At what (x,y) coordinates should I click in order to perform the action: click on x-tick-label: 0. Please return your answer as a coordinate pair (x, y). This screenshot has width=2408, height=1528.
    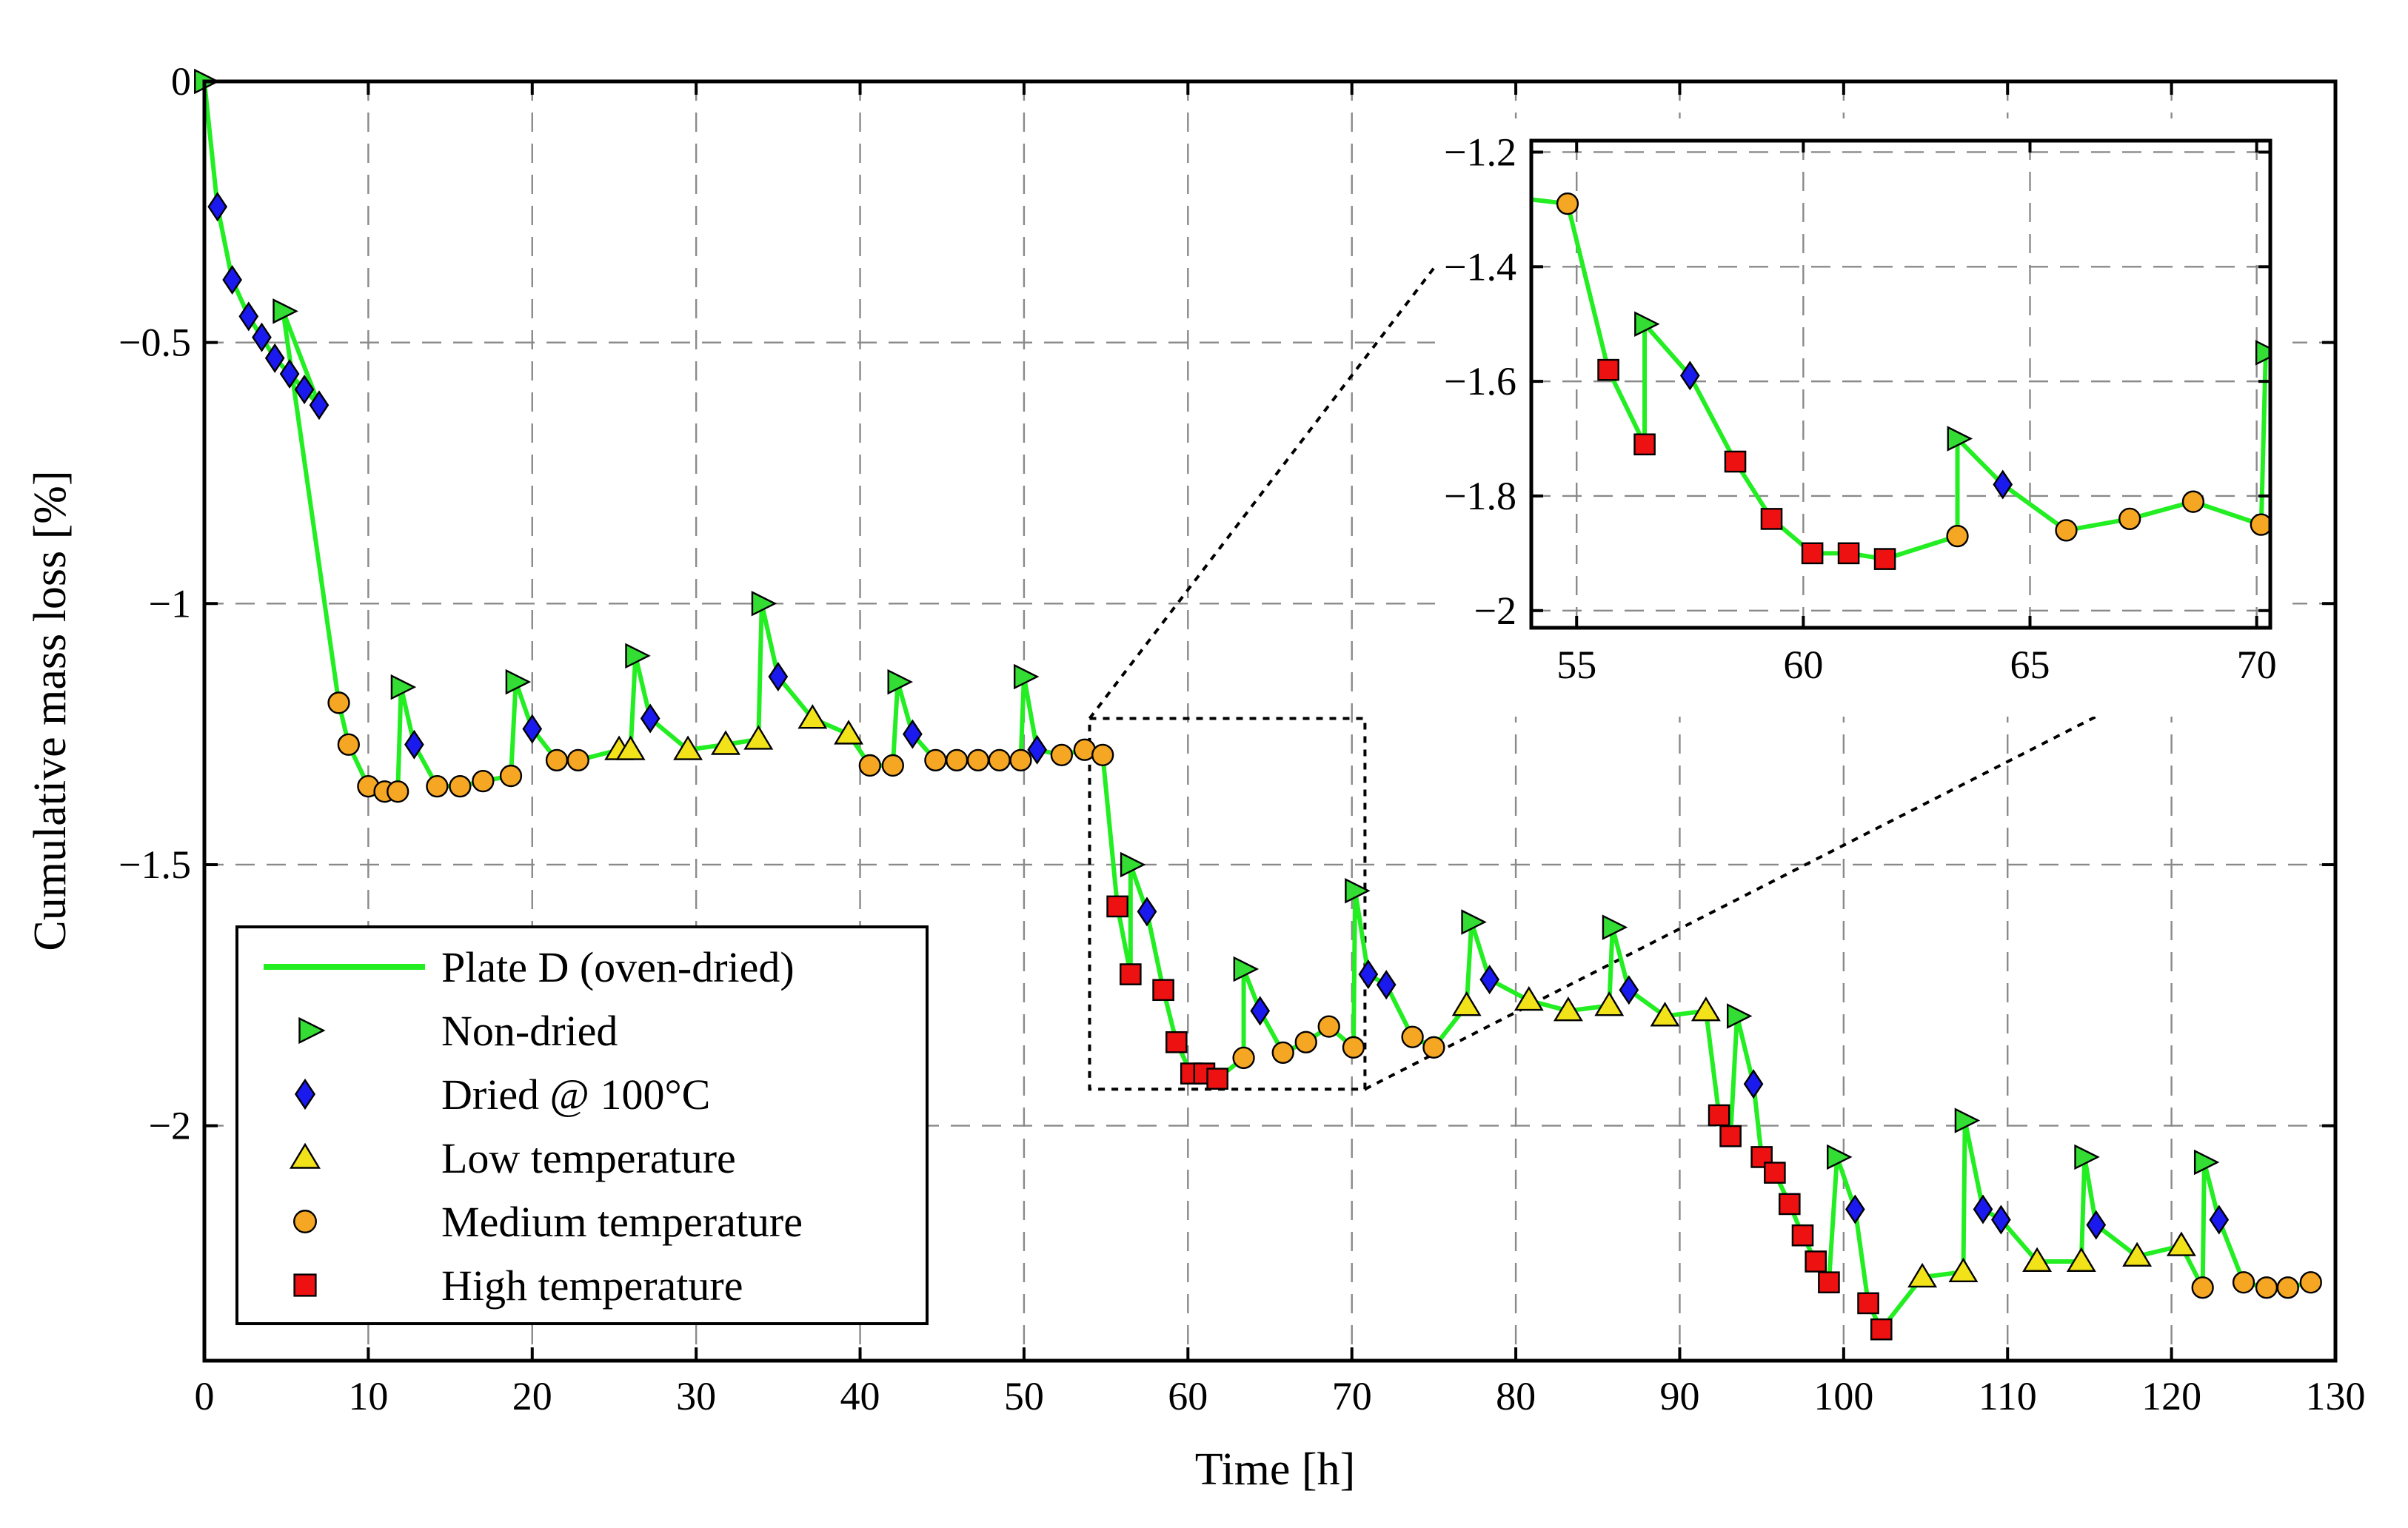
    Looking at the image, I should click on (205, 1396).